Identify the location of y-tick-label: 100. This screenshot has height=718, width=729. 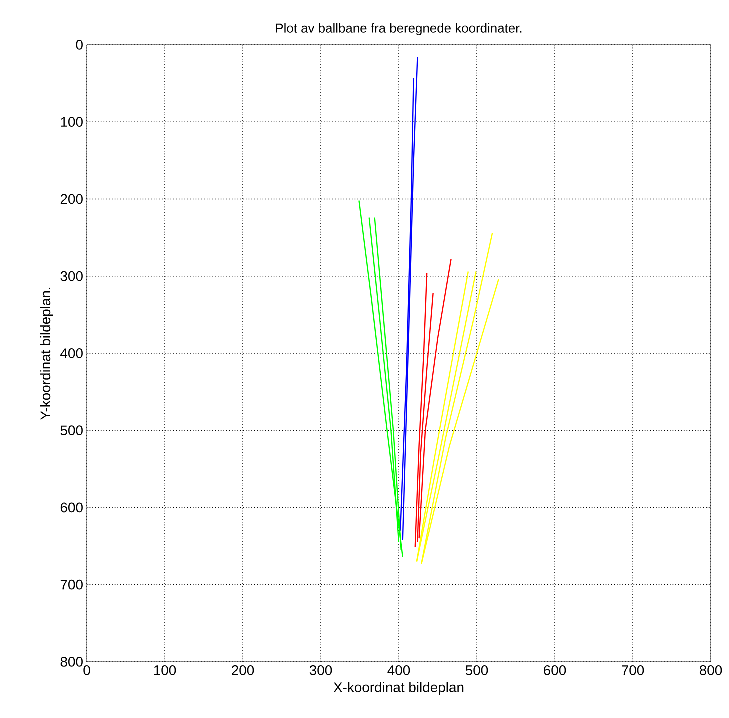
(72, 122).